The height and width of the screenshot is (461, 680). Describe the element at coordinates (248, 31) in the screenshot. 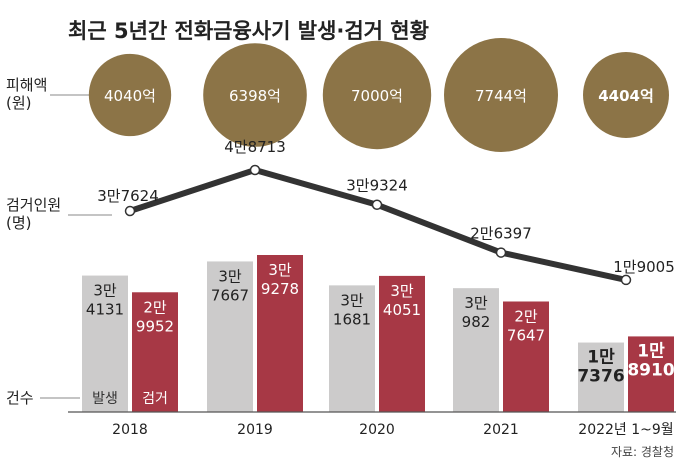

I see `chart-title: 최근 5년간 전화금융사기 발생·검거 현황` at that location.